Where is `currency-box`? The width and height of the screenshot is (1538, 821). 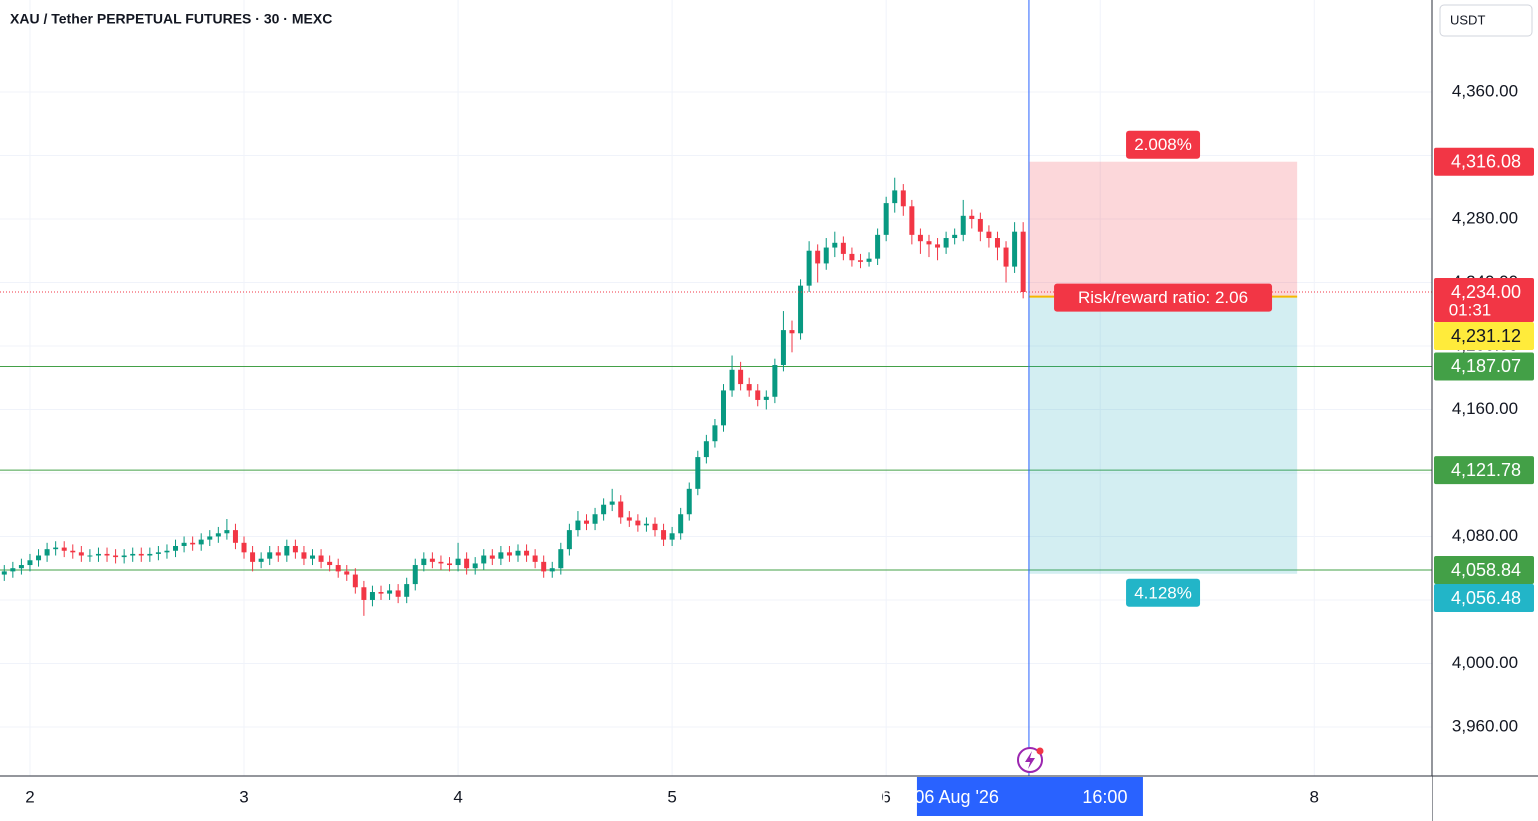 currency-box is located at coordinates (1486, 20).